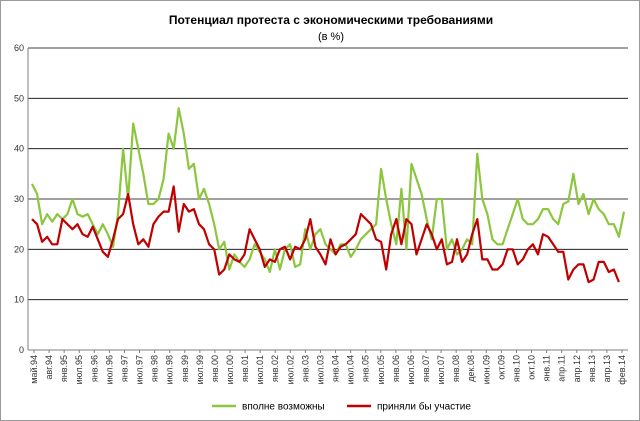  Describe the element at coordinates (260, 369) in the screenshot. I see `x-tick-label: июл.01` at that location.